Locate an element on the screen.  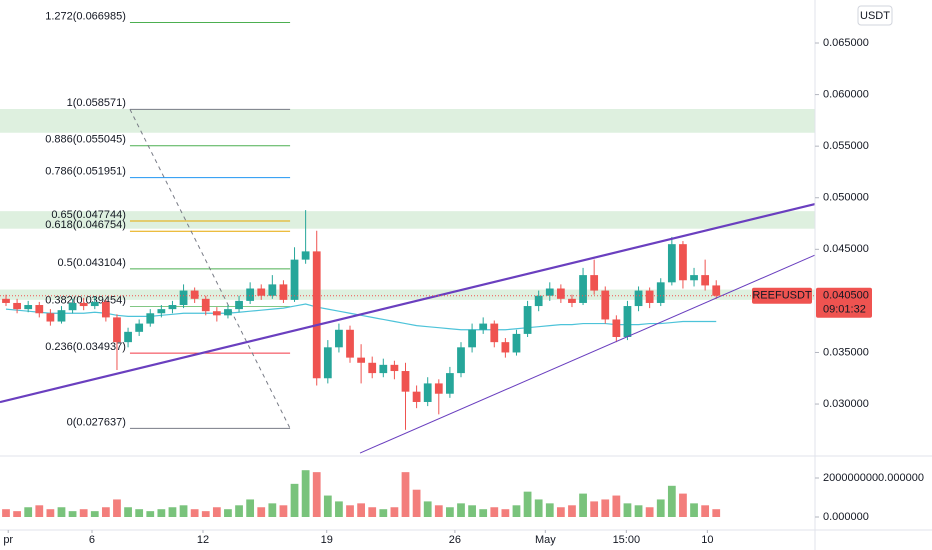
countdown: 09:01:32 is located at coordinates (844, 310).